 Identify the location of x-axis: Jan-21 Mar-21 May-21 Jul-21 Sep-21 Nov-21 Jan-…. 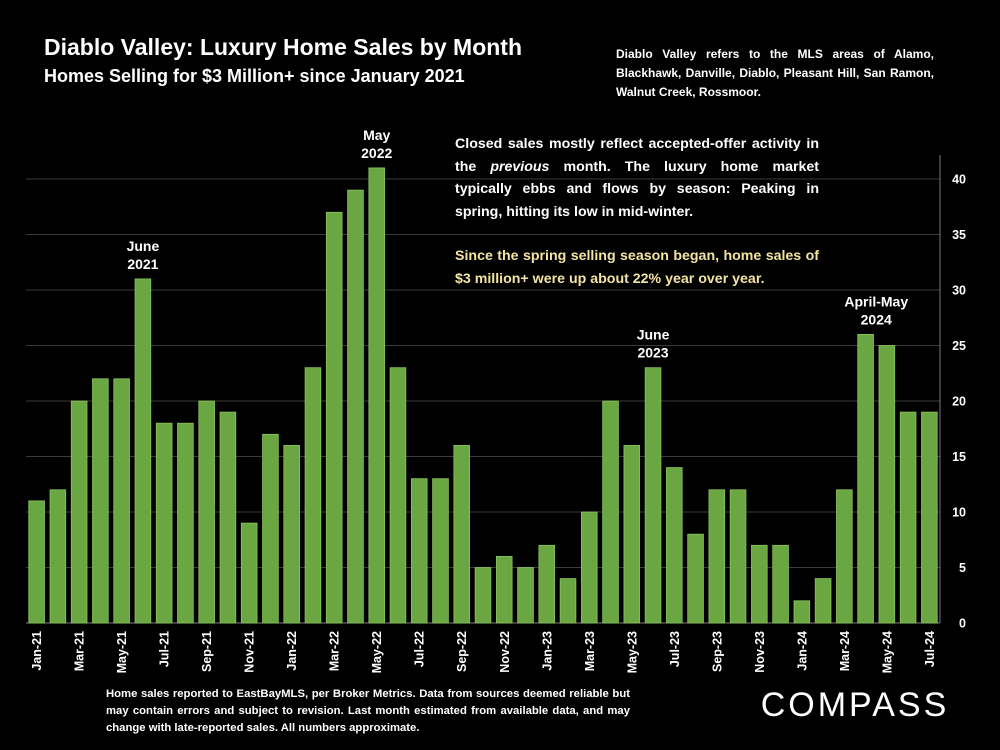
(483, 652).